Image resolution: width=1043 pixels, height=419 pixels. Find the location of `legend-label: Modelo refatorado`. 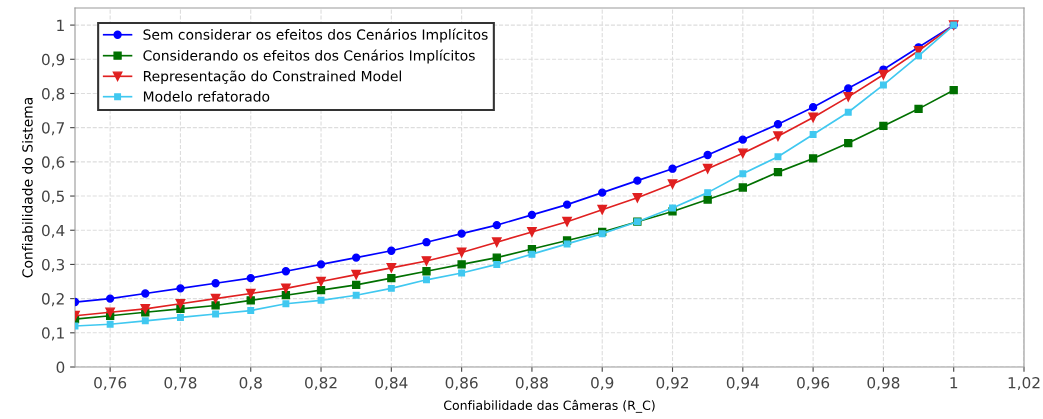

legend-label: Modelo refatorado is located at coordinates (206, 96).